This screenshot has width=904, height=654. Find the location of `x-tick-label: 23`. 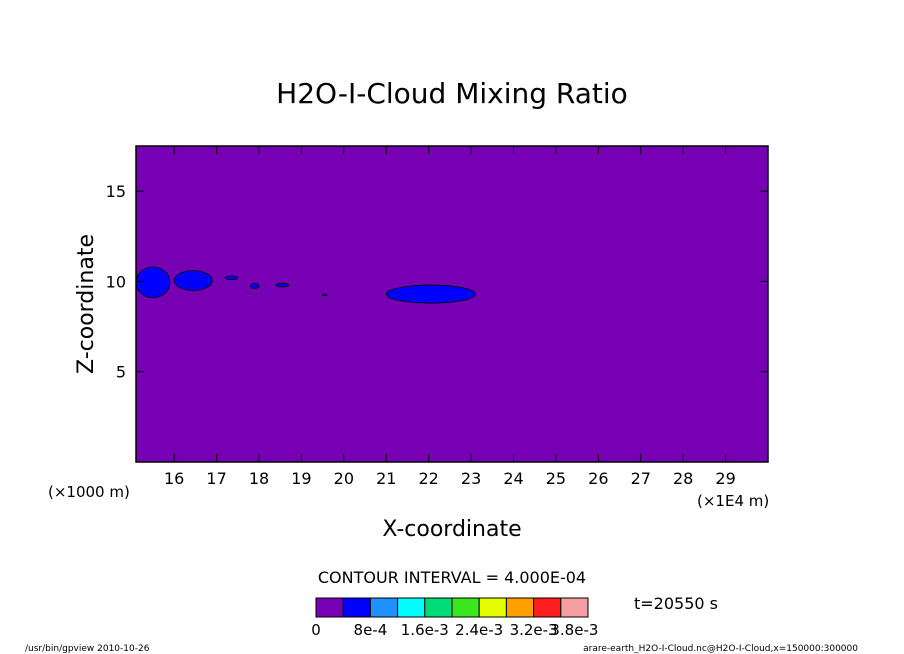

x-tick-label: 23 is located at coordinates (471, 478).